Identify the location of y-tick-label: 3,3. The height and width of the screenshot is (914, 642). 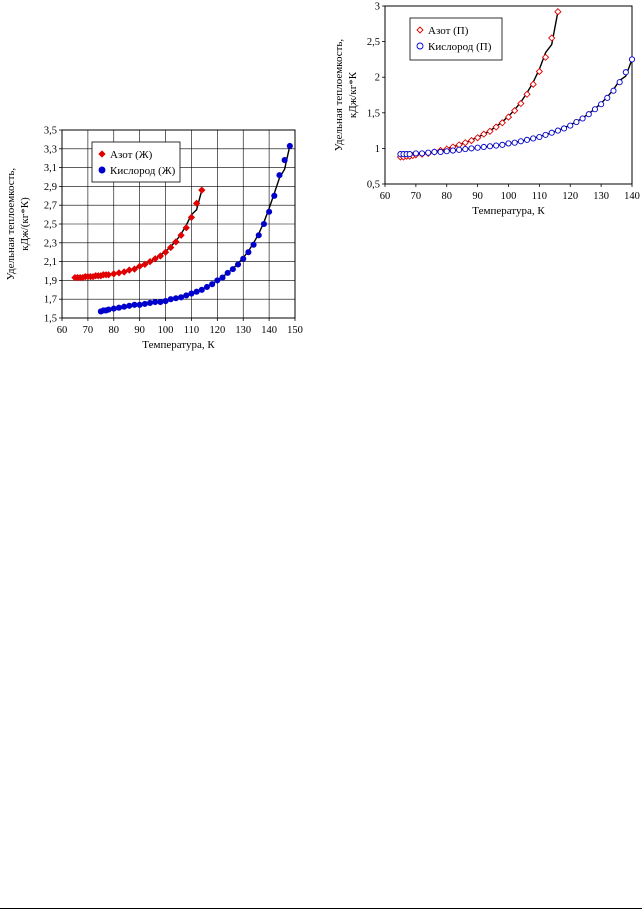
(50, 149).